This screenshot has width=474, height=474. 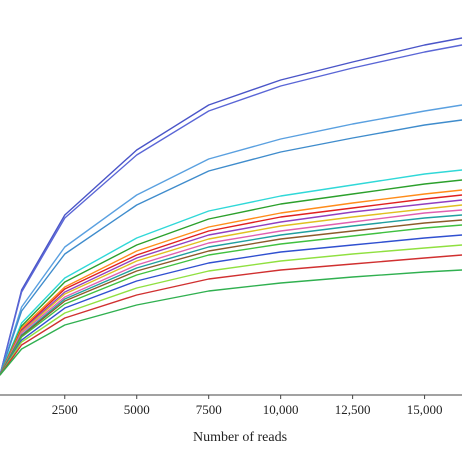 What do you see at coordinates (240, 437) in the screenshot?
I see `x-axis-title: Number of reads` at bounding box center [240, 437].